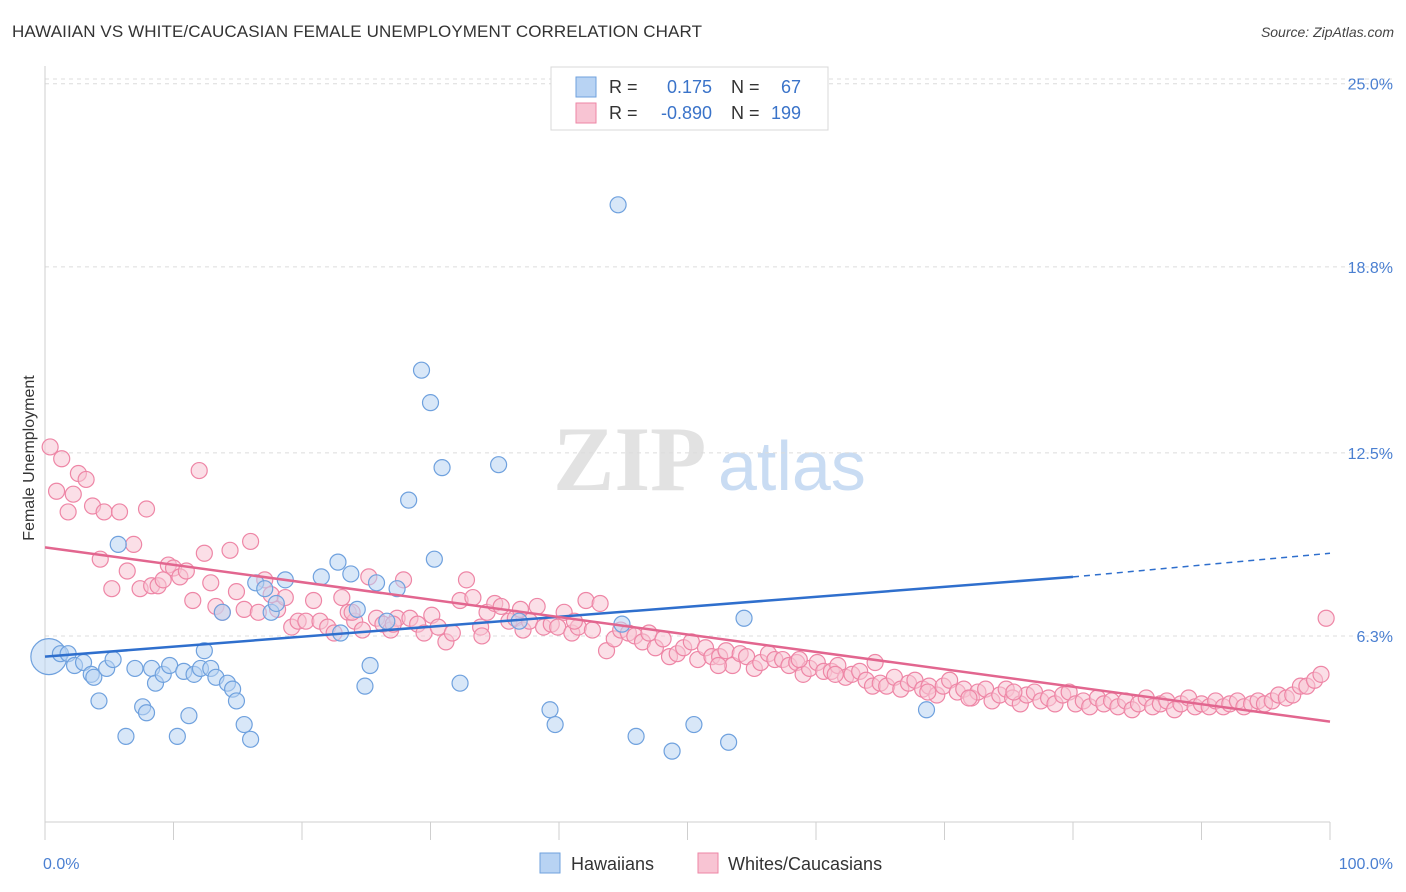  What do you see at coordinates (745, 113) in the screenshot?
I see `legend-n-label-2: N =` at bounding box center [745, 113].